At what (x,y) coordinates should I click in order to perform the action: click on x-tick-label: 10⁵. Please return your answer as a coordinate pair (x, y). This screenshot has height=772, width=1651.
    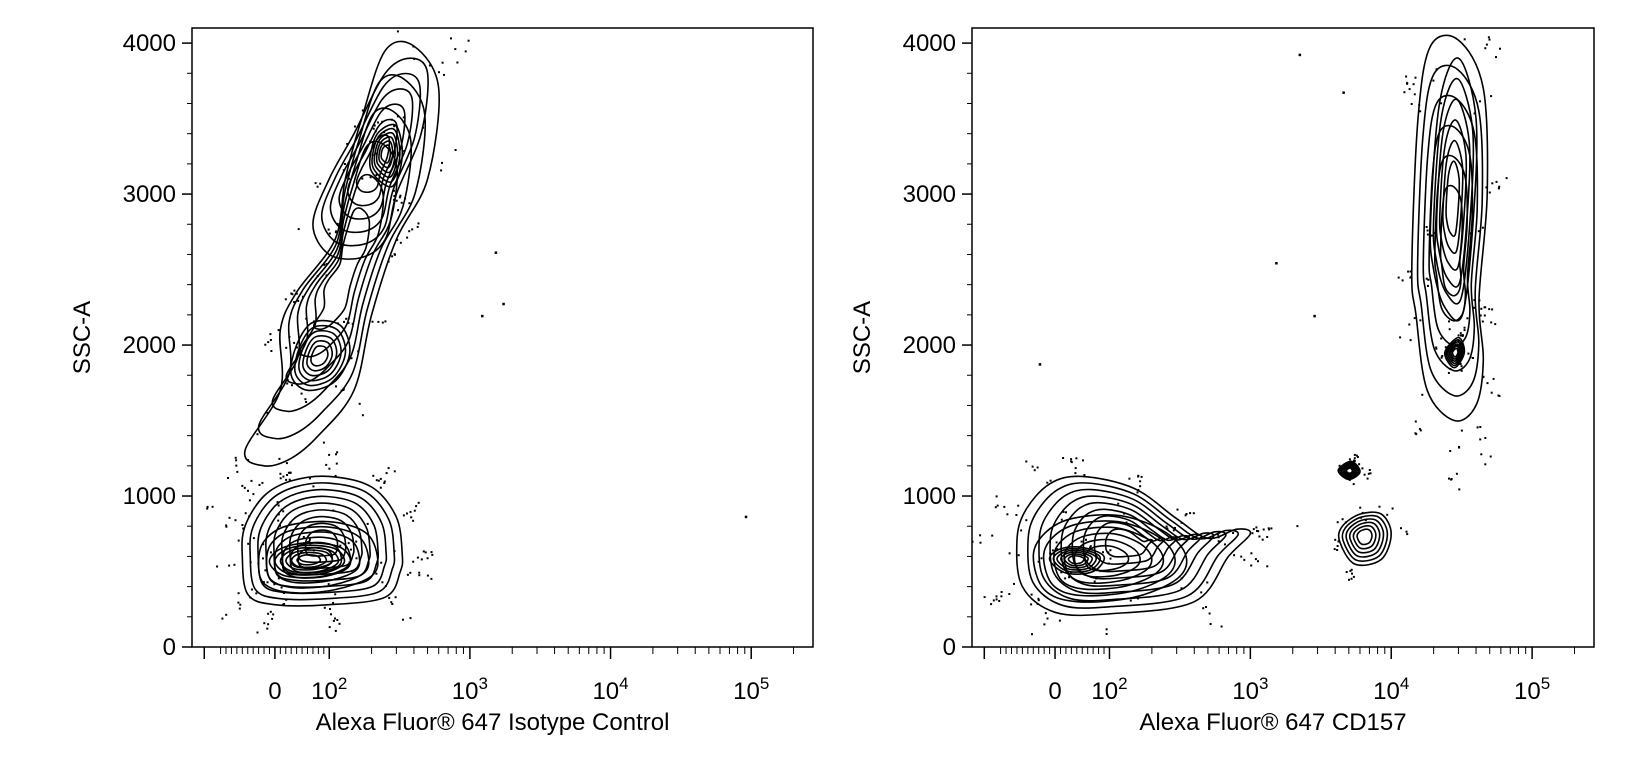
    Looking at the image, I should click on (1532, 689).